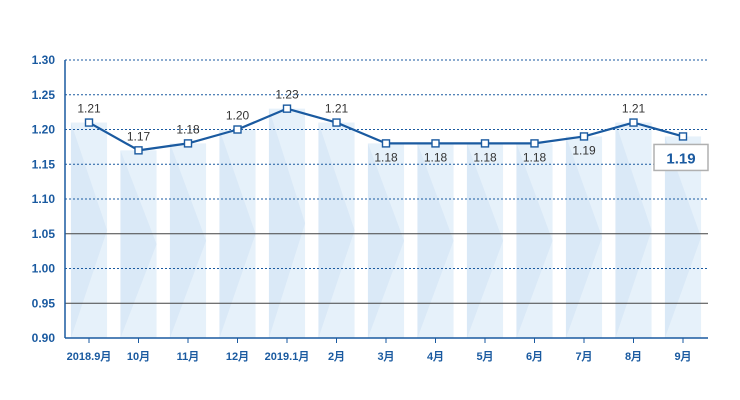 The image size is (740, 400). I want to click on y-tick-label: 1.00, so click(44, 269).